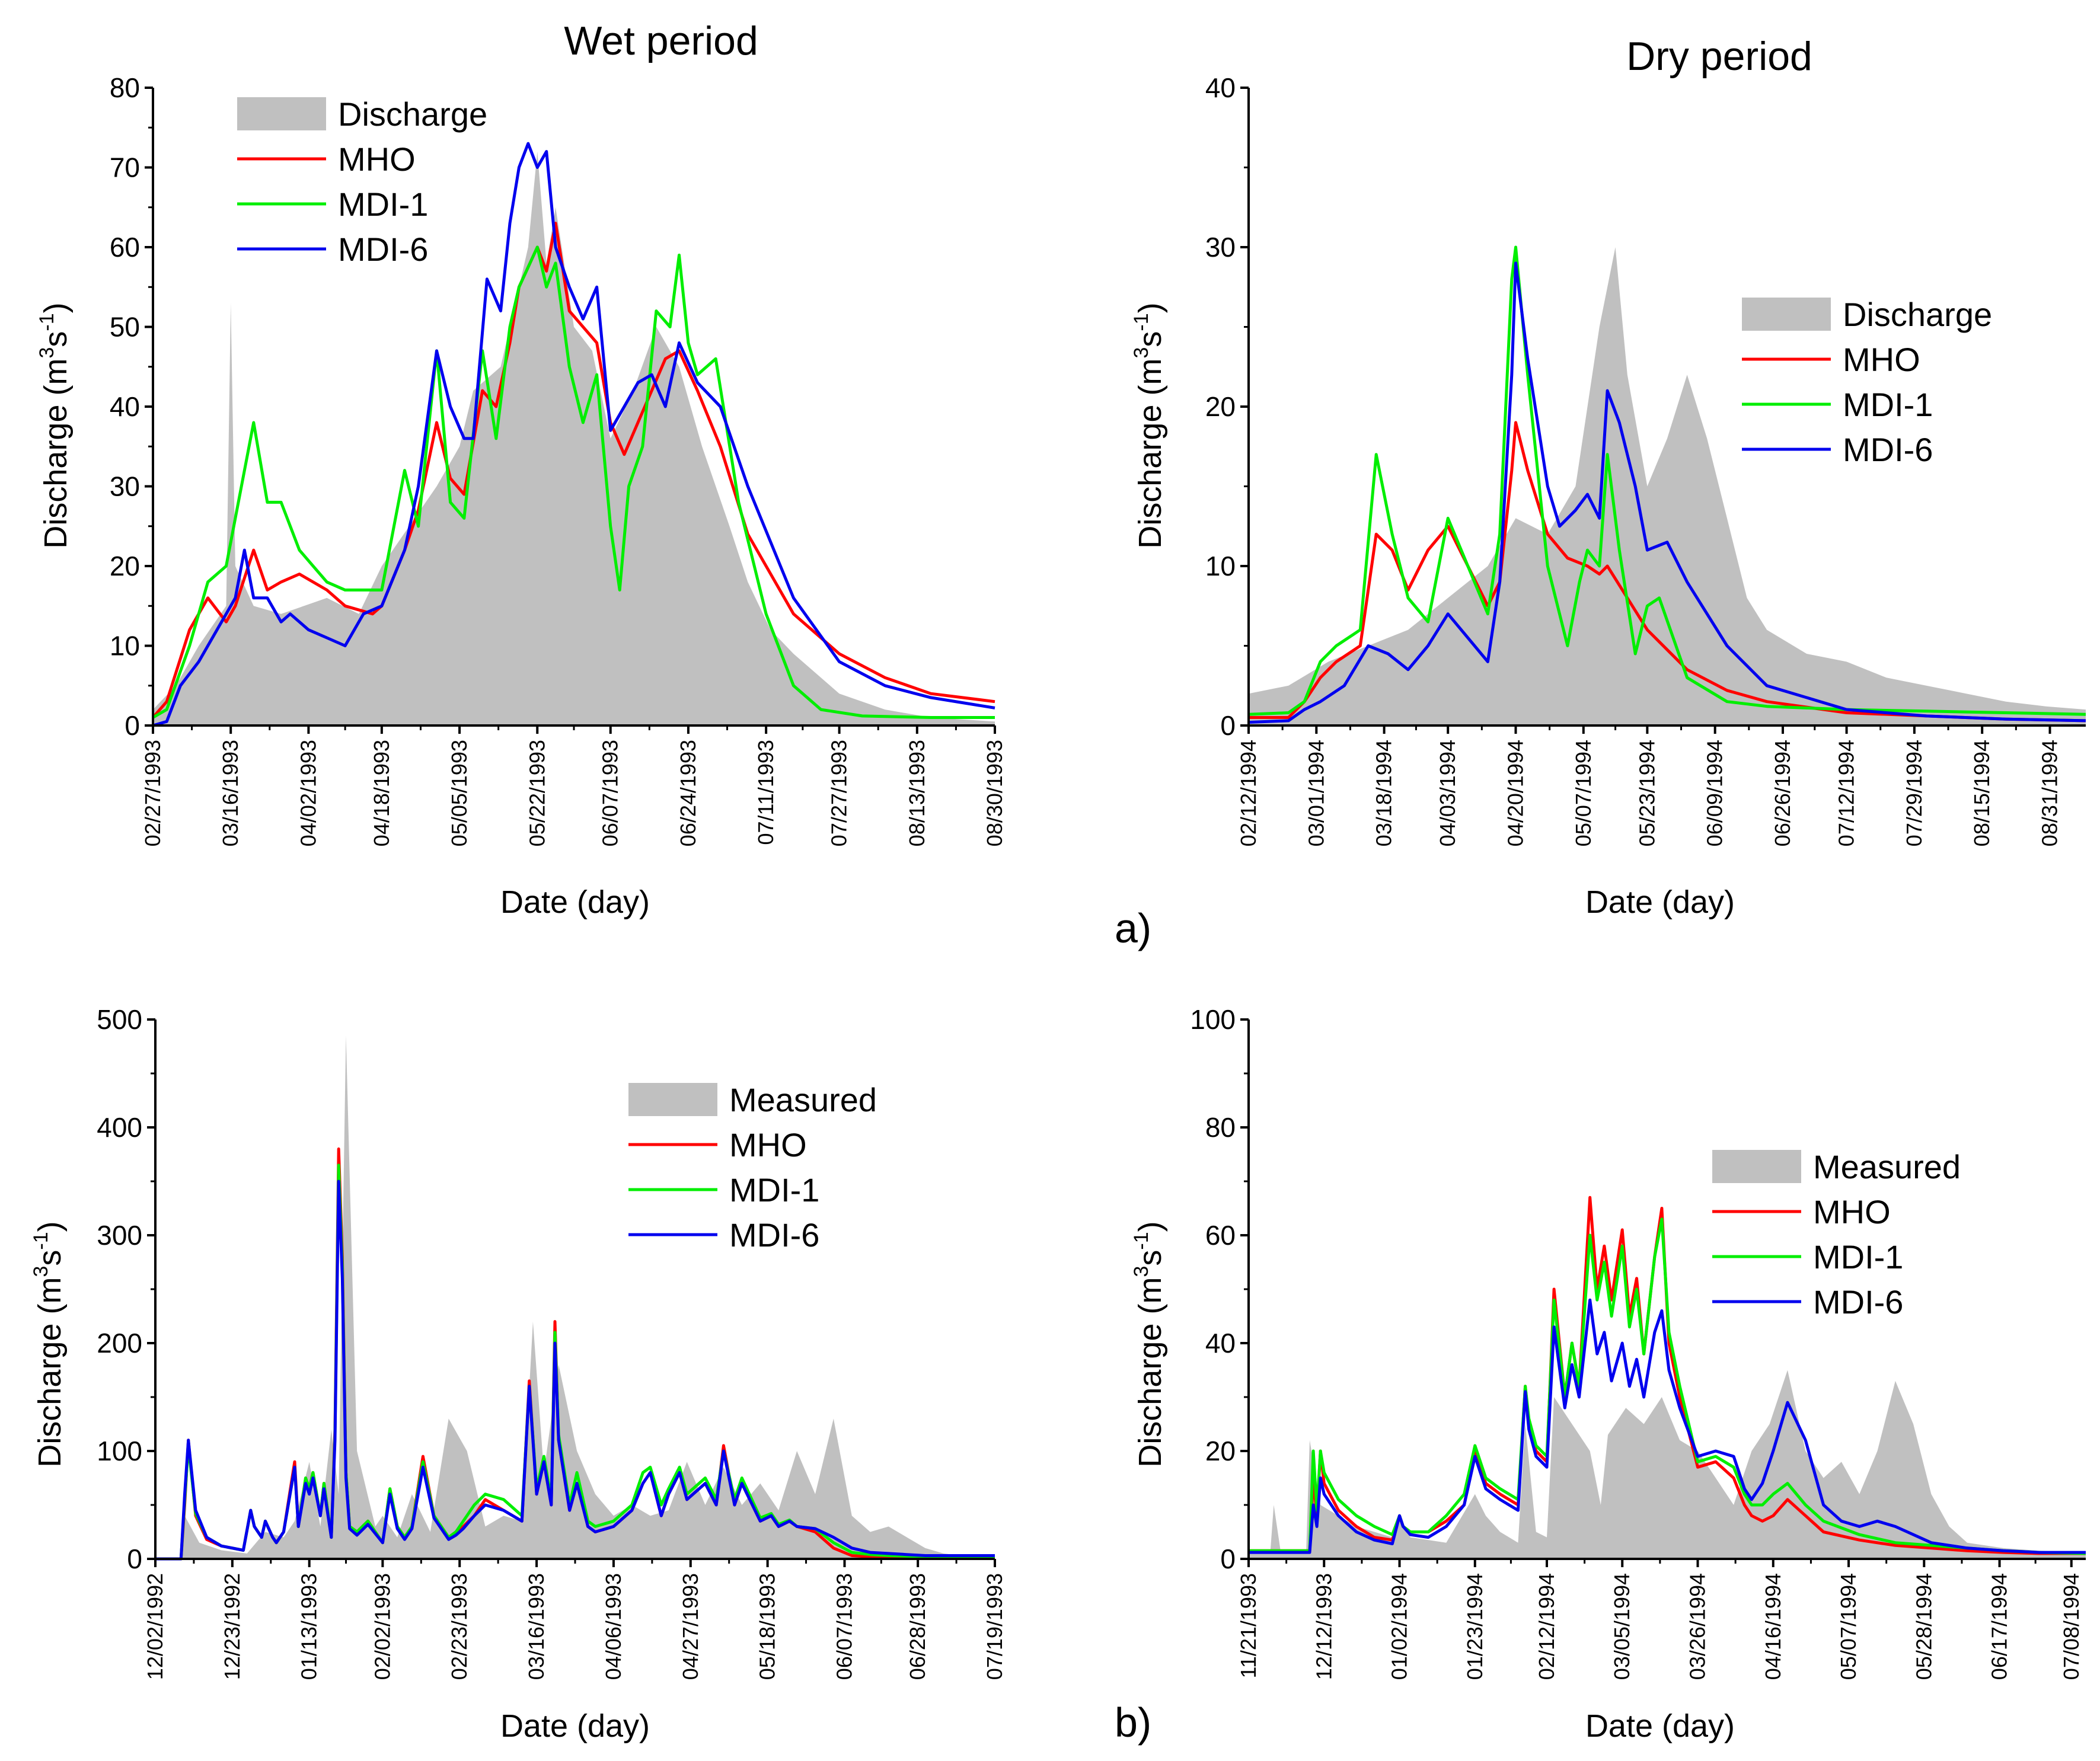 The height and width of the screenshot is (1761, 2100). What do you see at coordinates (1647, 793) in the screenshot?
I see `x-tick-label: 05/23/1994` at bounding box center [1647, 793].